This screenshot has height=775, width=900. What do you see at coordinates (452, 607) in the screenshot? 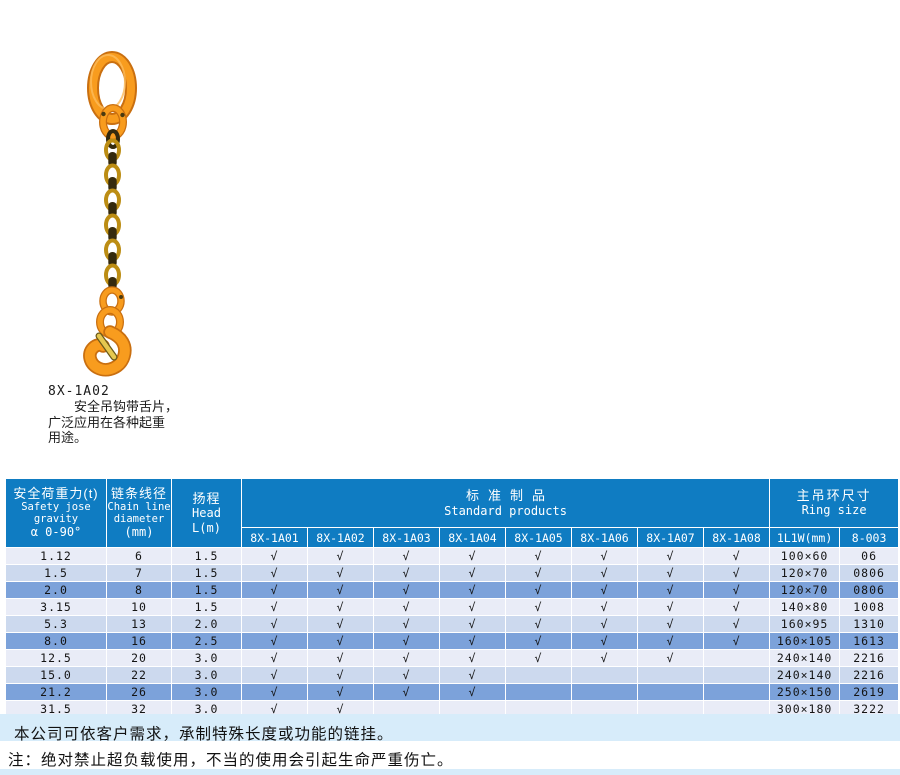
I see `table-row: 3.15 10 1.5 √ √ √ √ √ √ √ √ 140×80 1008` at bounding box center [452, 607].